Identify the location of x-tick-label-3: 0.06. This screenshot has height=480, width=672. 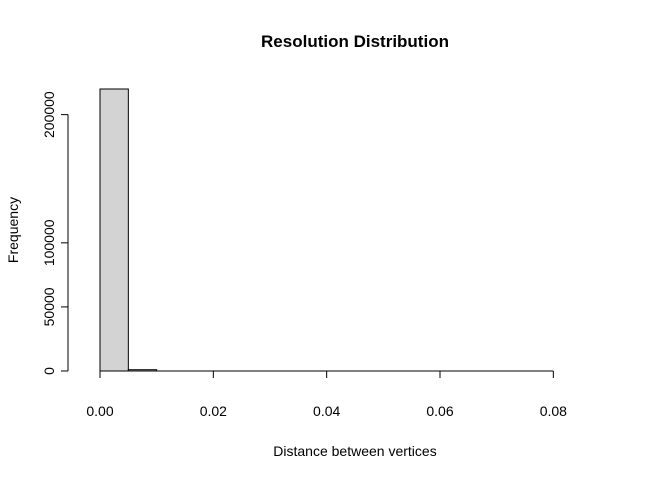
(439, 411).